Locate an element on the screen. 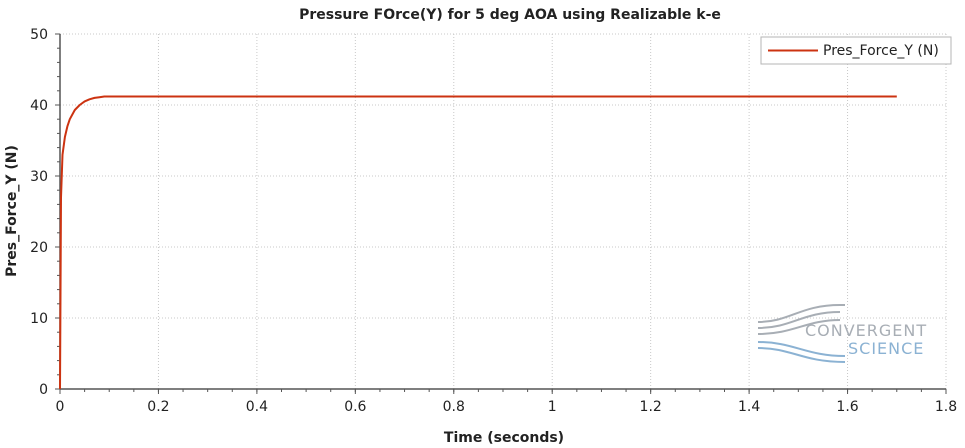  y-tick-label: 30 is located at coordinates (39, 177).